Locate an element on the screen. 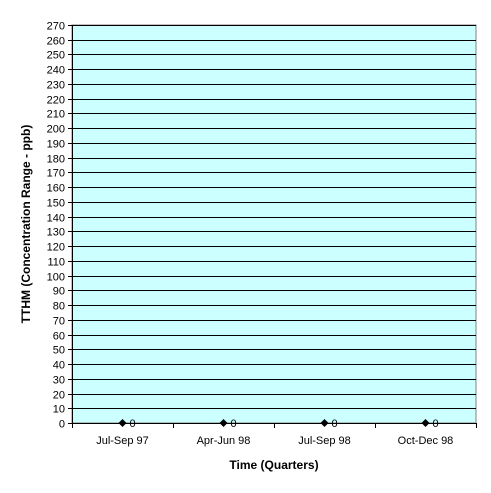  x-axis-title: Time (Quarters) is located at coordinates (273, 465).